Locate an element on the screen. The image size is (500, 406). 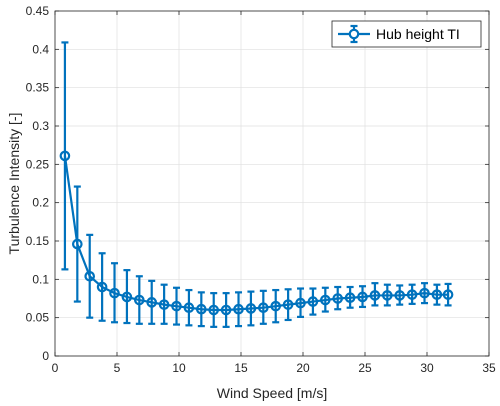
x-tick-label: 10 is located at coordinates (179, 368).